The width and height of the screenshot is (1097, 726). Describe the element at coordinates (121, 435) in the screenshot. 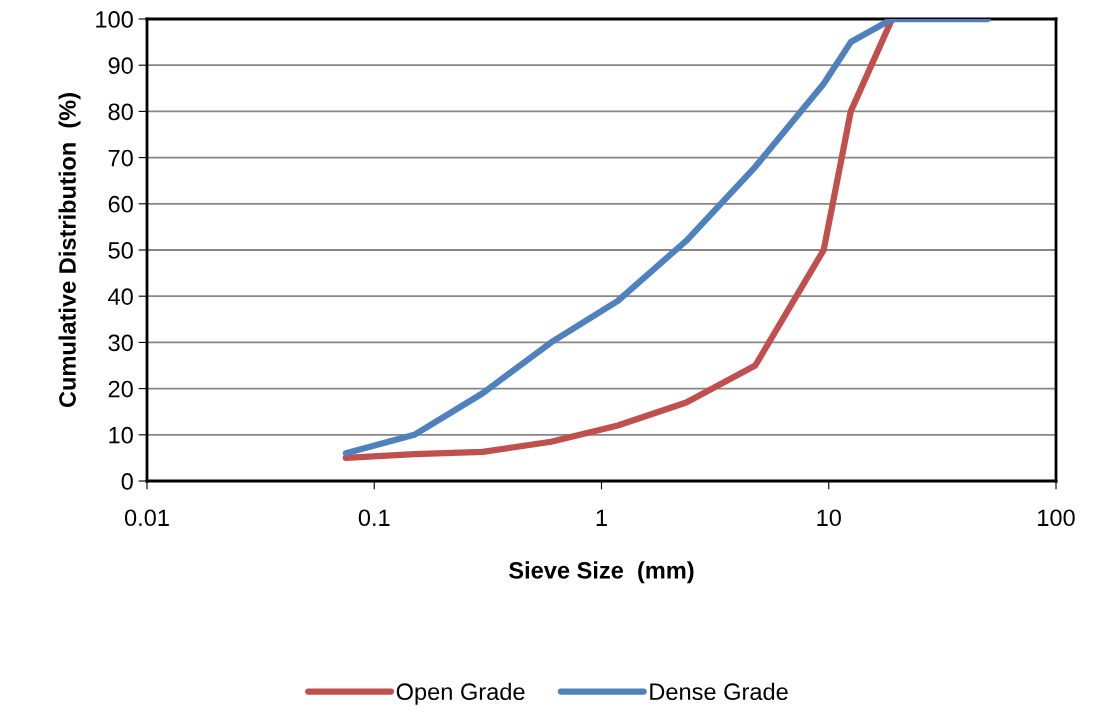

I see `y-tick-label: 10` at that location.